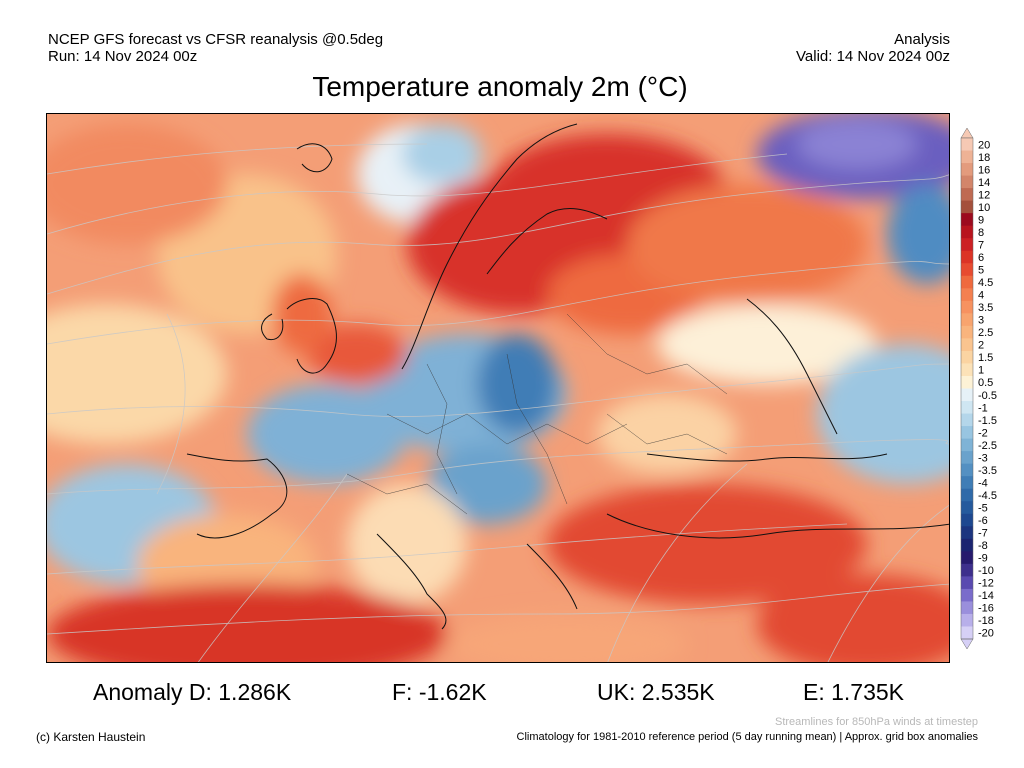  Describe the element at coordinates (984, 183) in the screenshot. I see `colorbar-label: 14` at that location.